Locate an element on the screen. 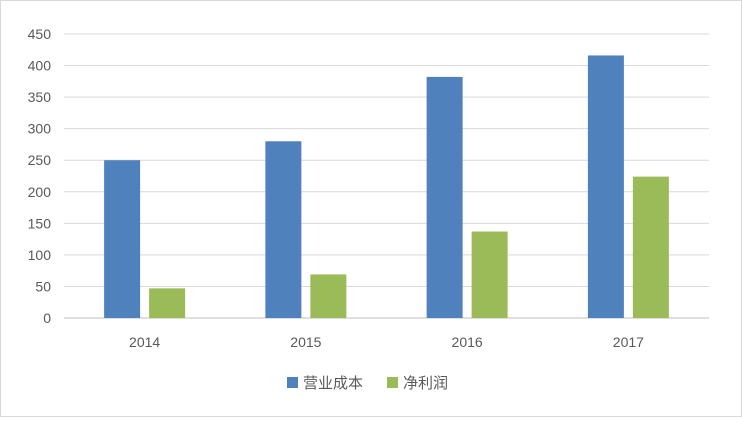 The width and height of the screenshot is (742, 421). y-tick-label: 400 is located at coordinates (40, 66).